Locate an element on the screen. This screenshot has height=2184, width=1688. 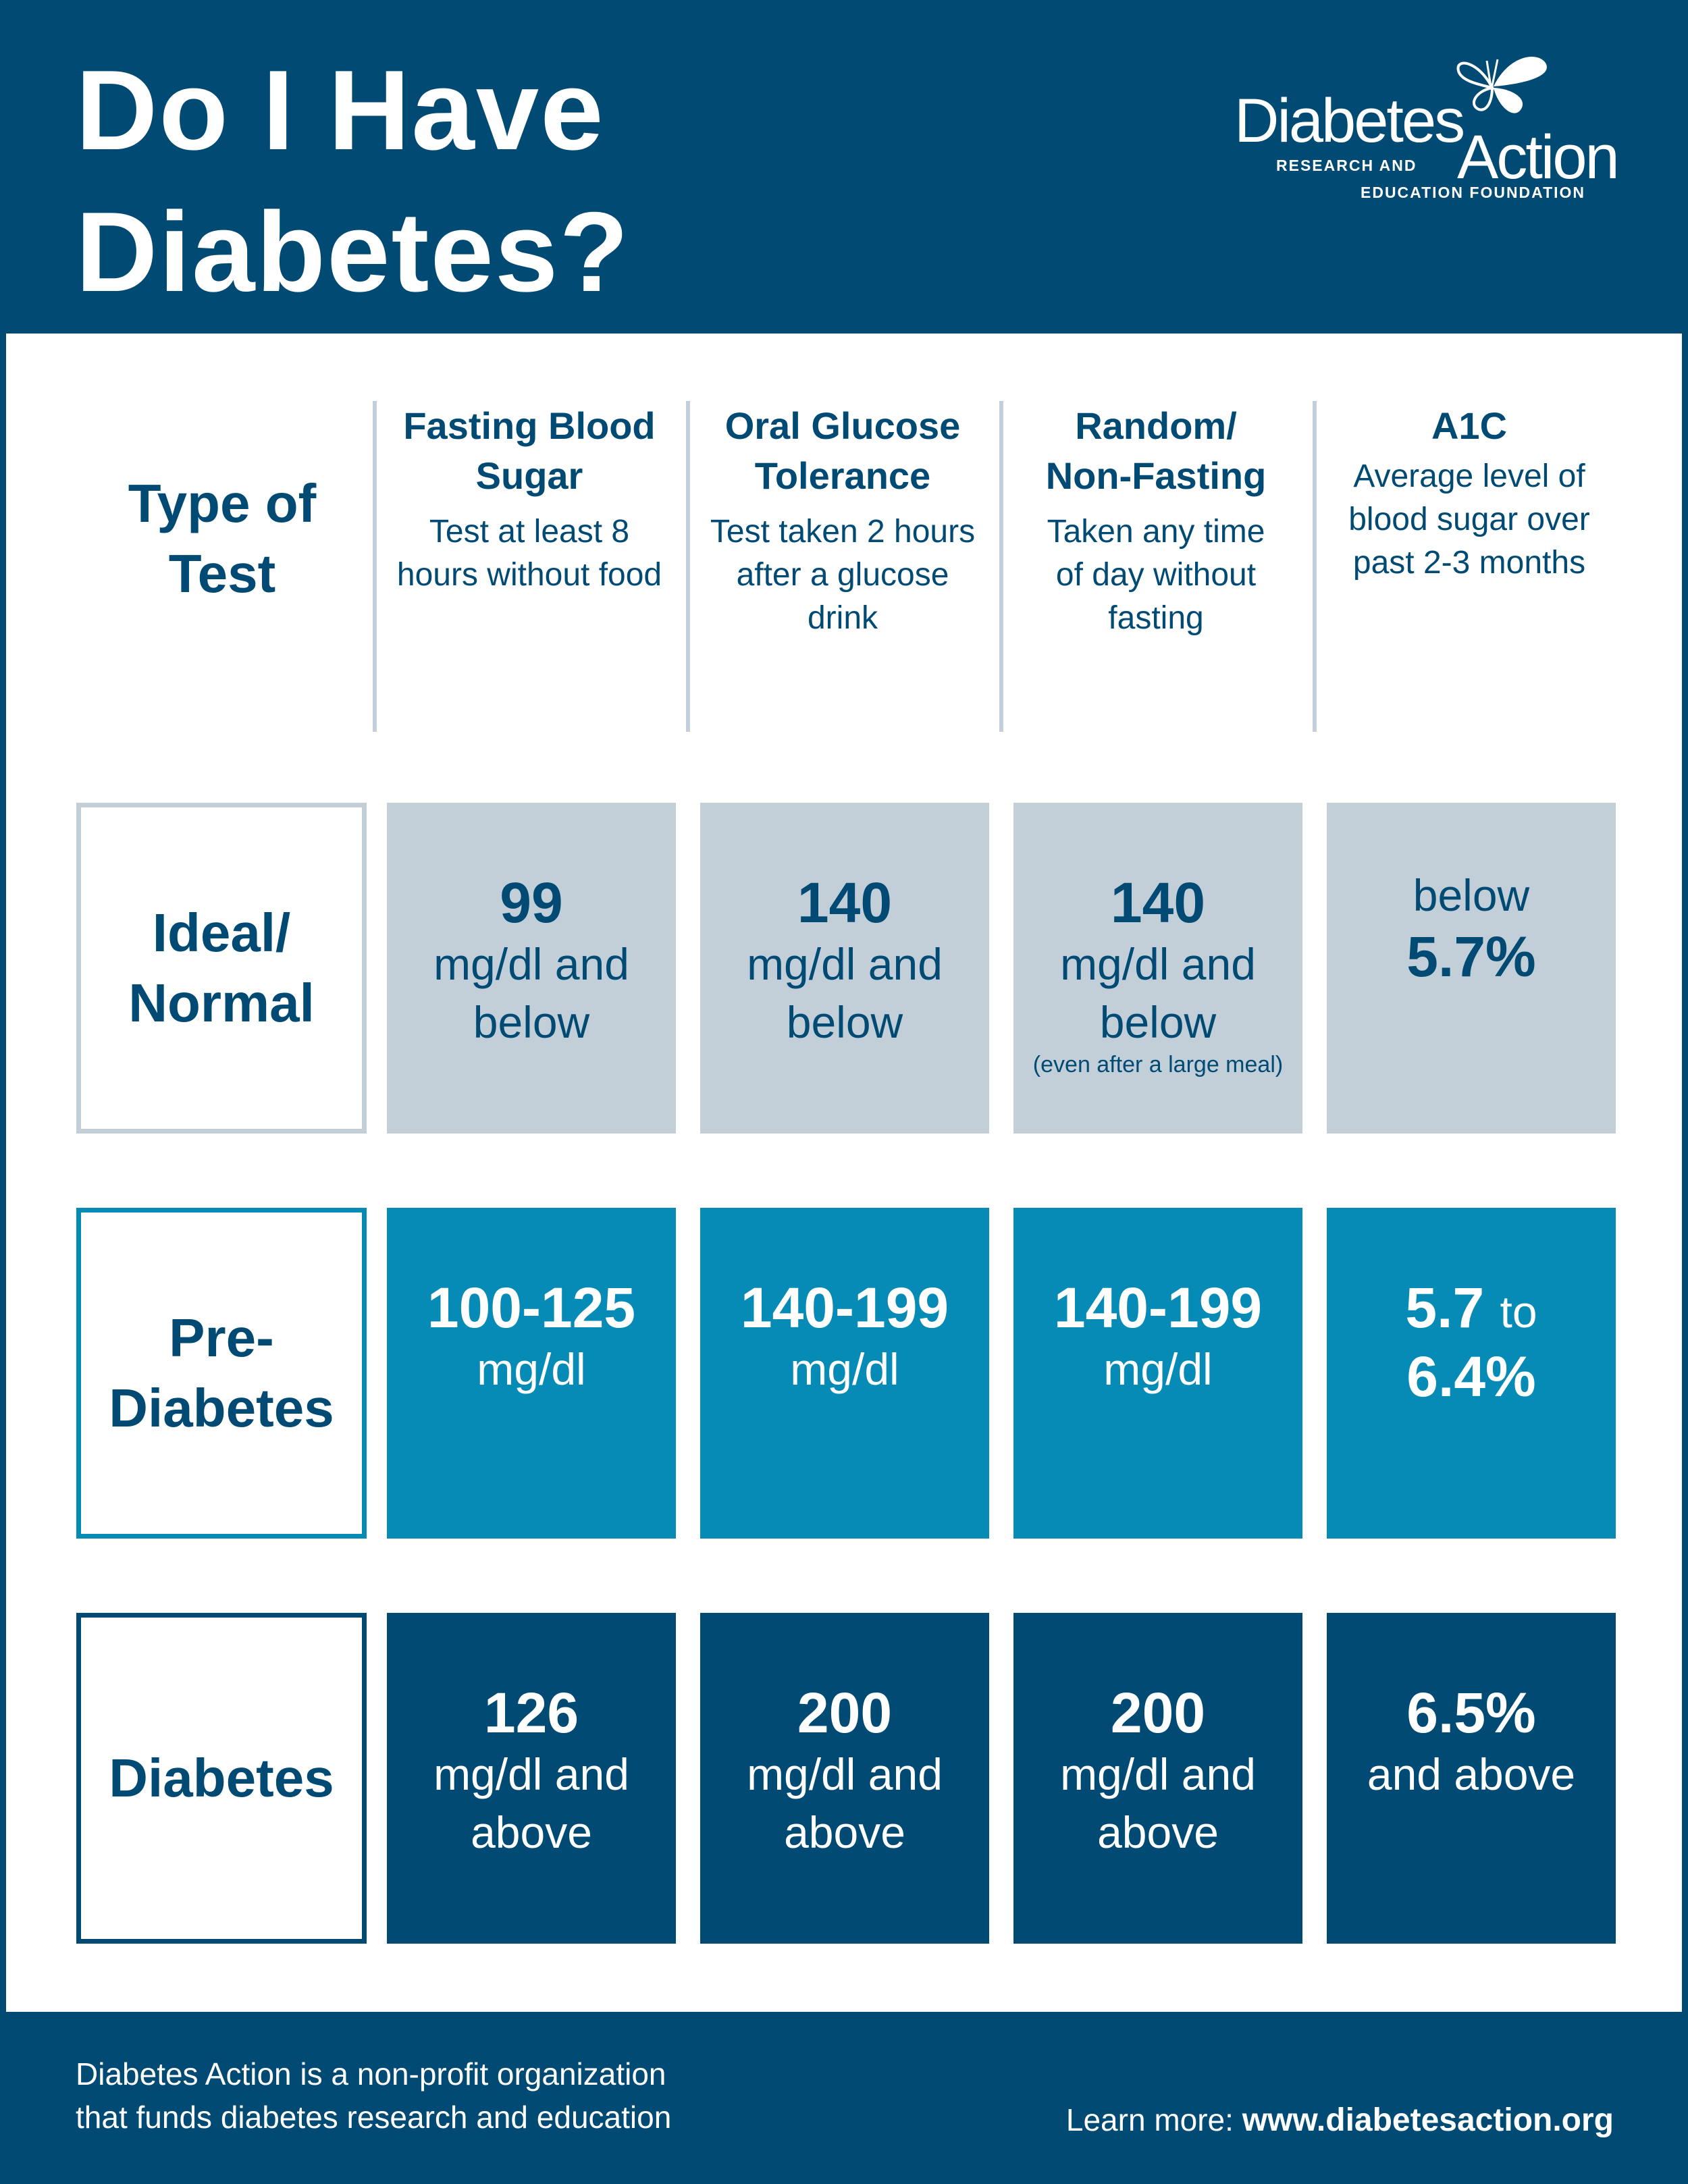
cell-diabetes-a1c: 6.5% and above is located at coordinates (1472, 1778).